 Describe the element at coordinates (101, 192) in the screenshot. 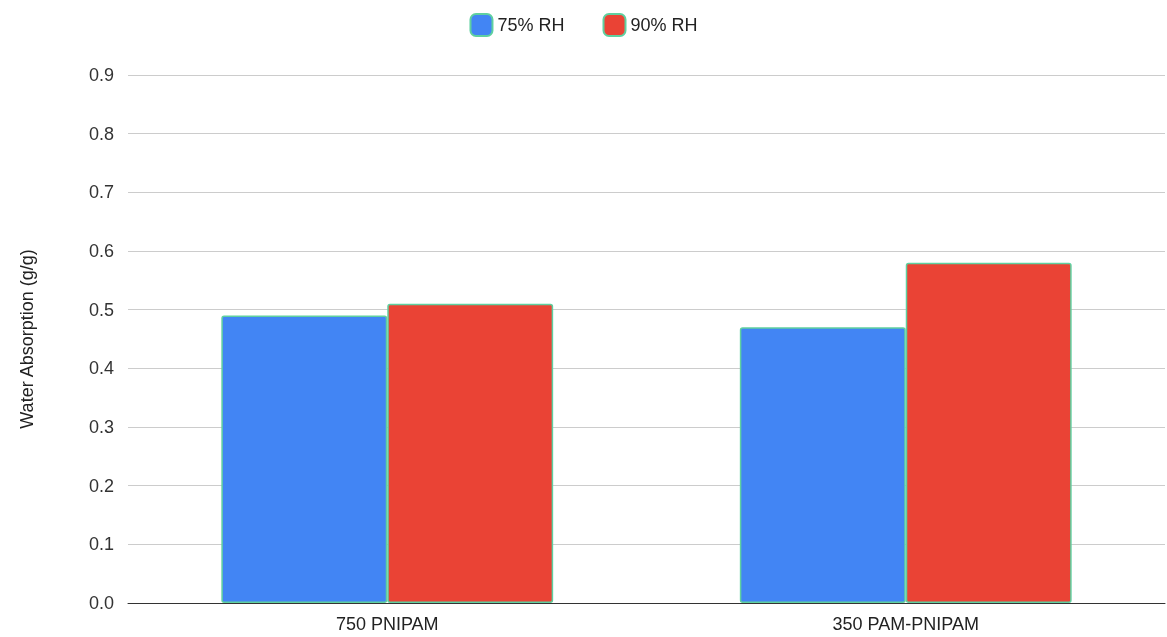

I see `y-tick-label: 0.7` at that location.